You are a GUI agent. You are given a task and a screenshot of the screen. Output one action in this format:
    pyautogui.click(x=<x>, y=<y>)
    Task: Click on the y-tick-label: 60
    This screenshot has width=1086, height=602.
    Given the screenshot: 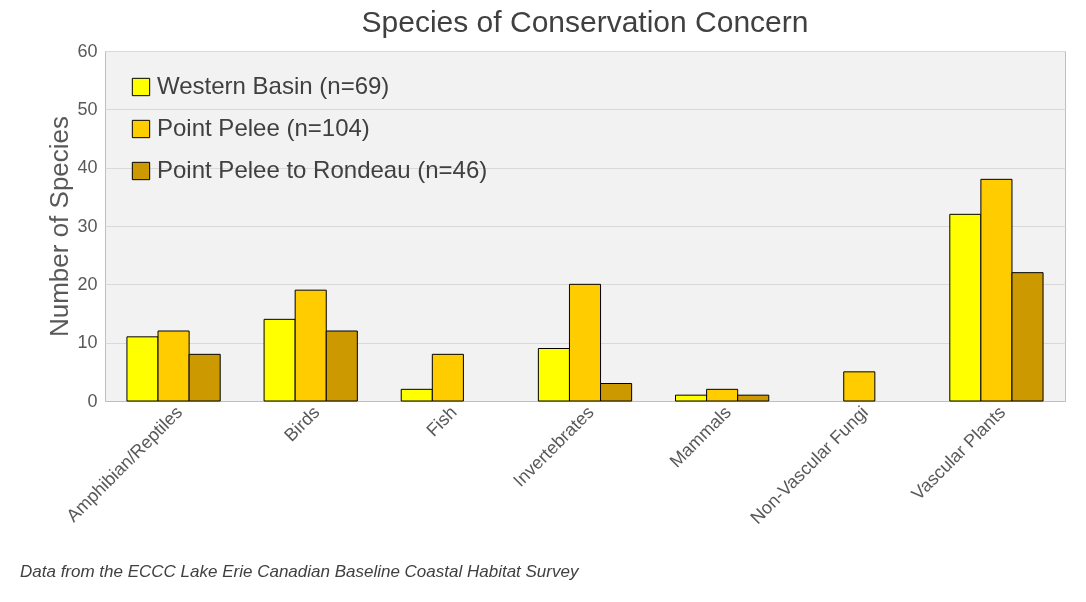 What is the action you would take?
    pyautogui.click(x=87, y=50)
    